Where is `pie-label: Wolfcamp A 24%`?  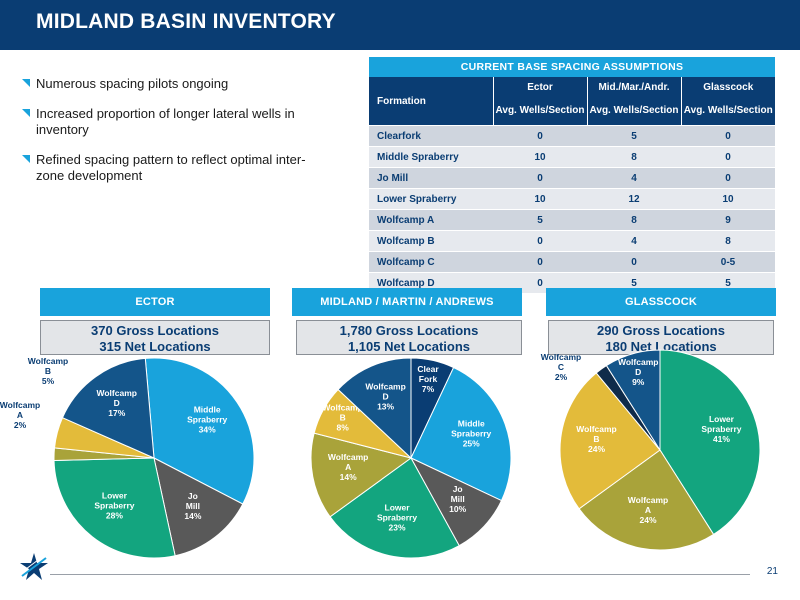
pie-label: Wolfcamp A 24% is located at coordinates (648, 510).